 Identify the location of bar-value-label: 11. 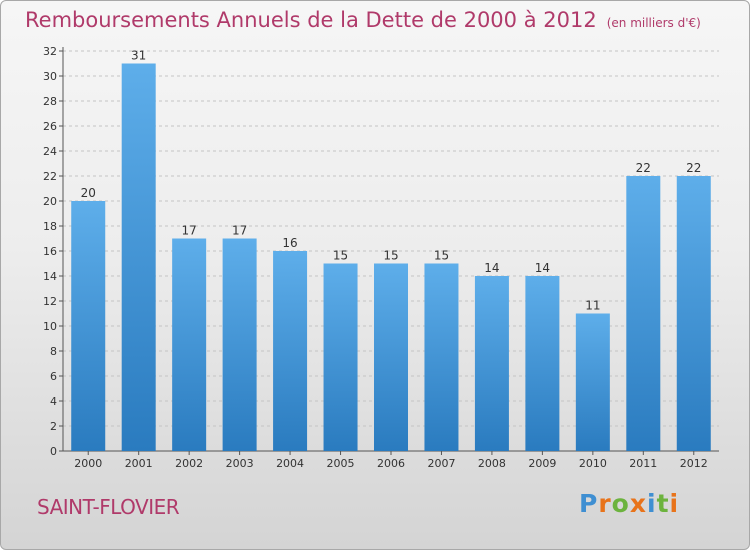
(592, 306).